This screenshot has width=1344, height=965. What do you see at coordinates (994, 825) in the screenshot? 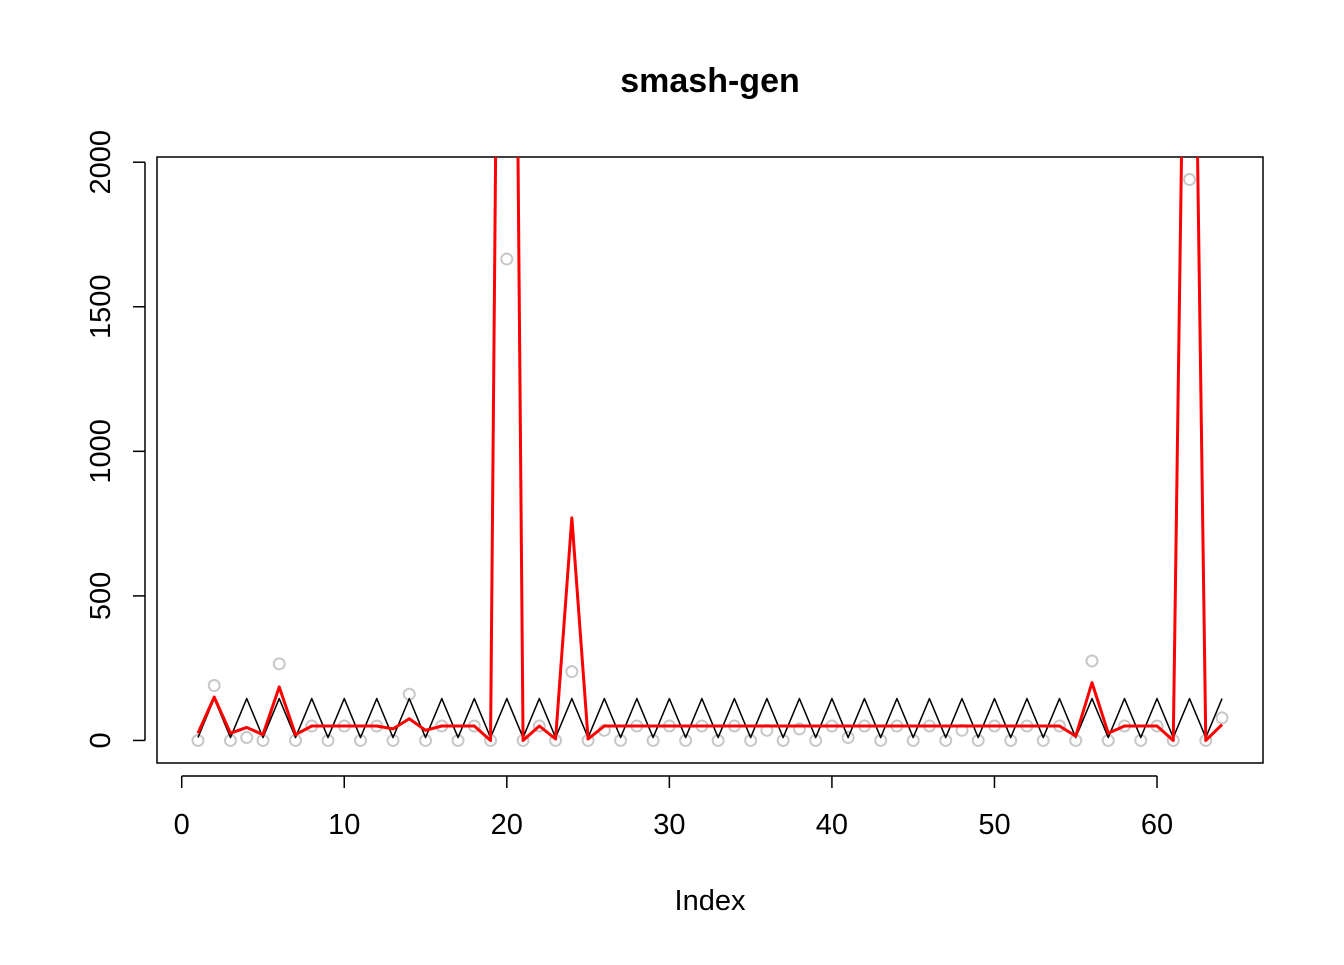
I see `x-tick-label: 50` at bounding box center [994, 825].